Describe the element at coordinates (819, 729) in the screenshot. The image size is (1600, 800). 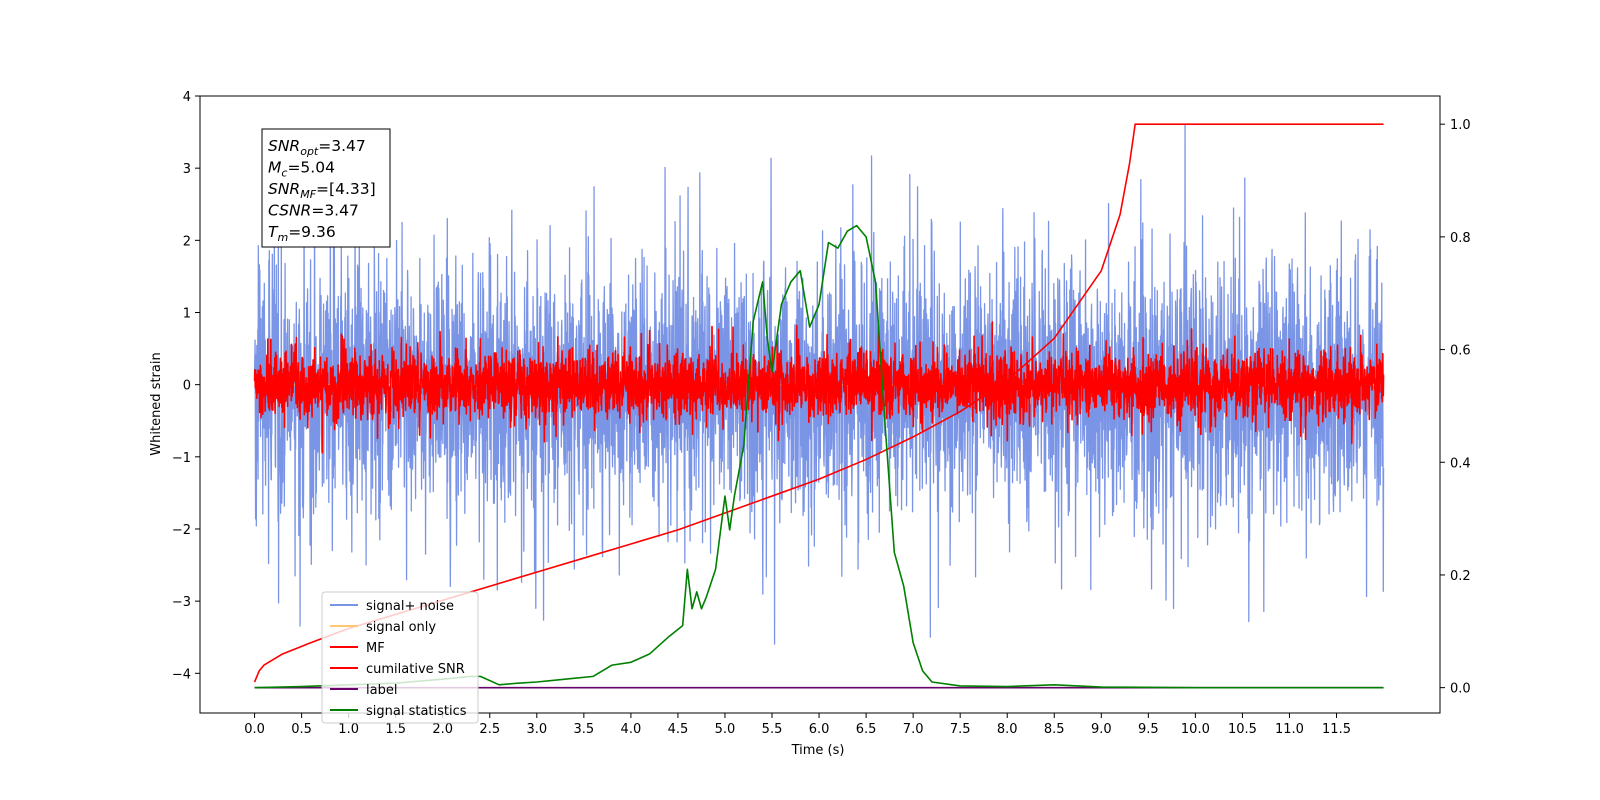
I see `x-tick-label: 6.0` at that location.